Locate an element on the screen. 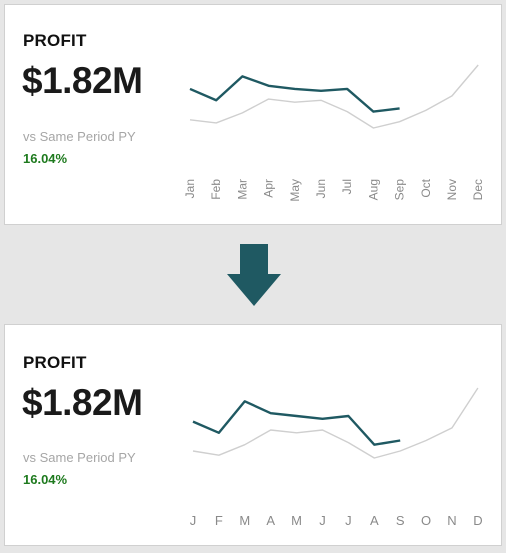 The image size is (506, 553). x-tick-label: Jan is located at coordinates (190, 188).